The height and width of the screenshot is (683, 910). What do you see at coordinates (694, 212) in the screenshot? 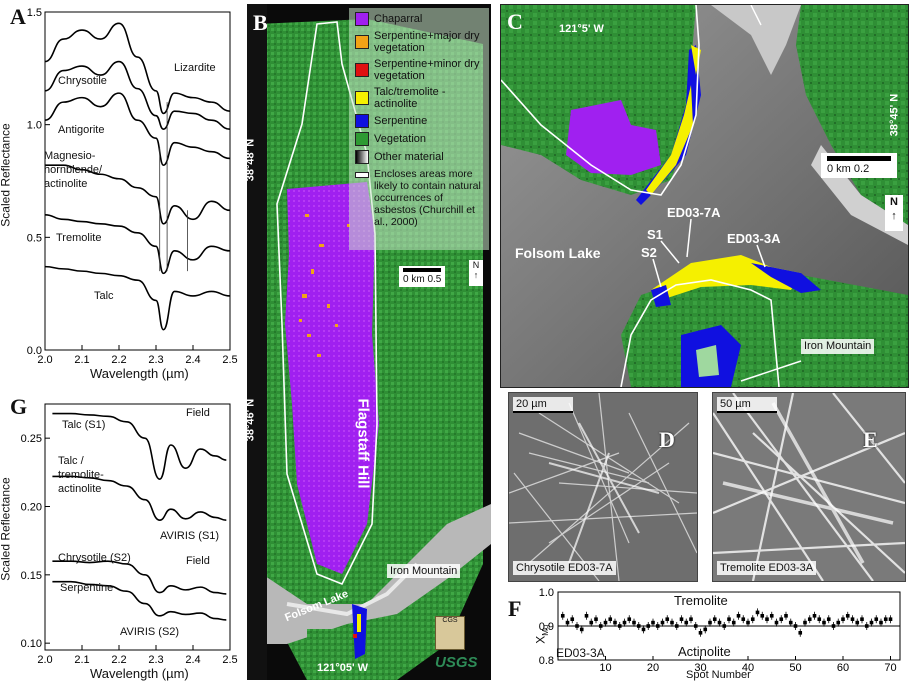
I see `c-ed03-7a: ED03-7A` at bounding box center [694, 212].